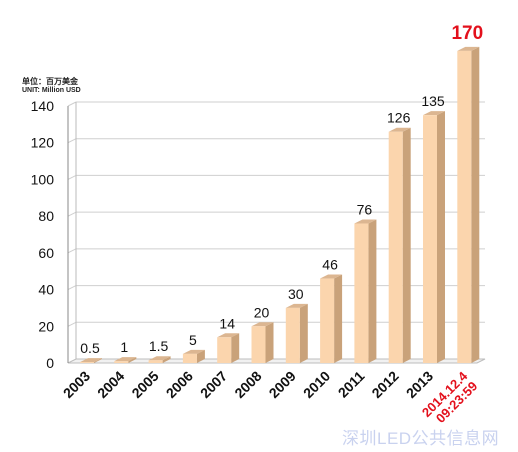 The width and height of the screenshot is (518, 452). Describe the element at coordinates (46, 216) in the screenshot. I see `y-tick-label: 80` at that location.